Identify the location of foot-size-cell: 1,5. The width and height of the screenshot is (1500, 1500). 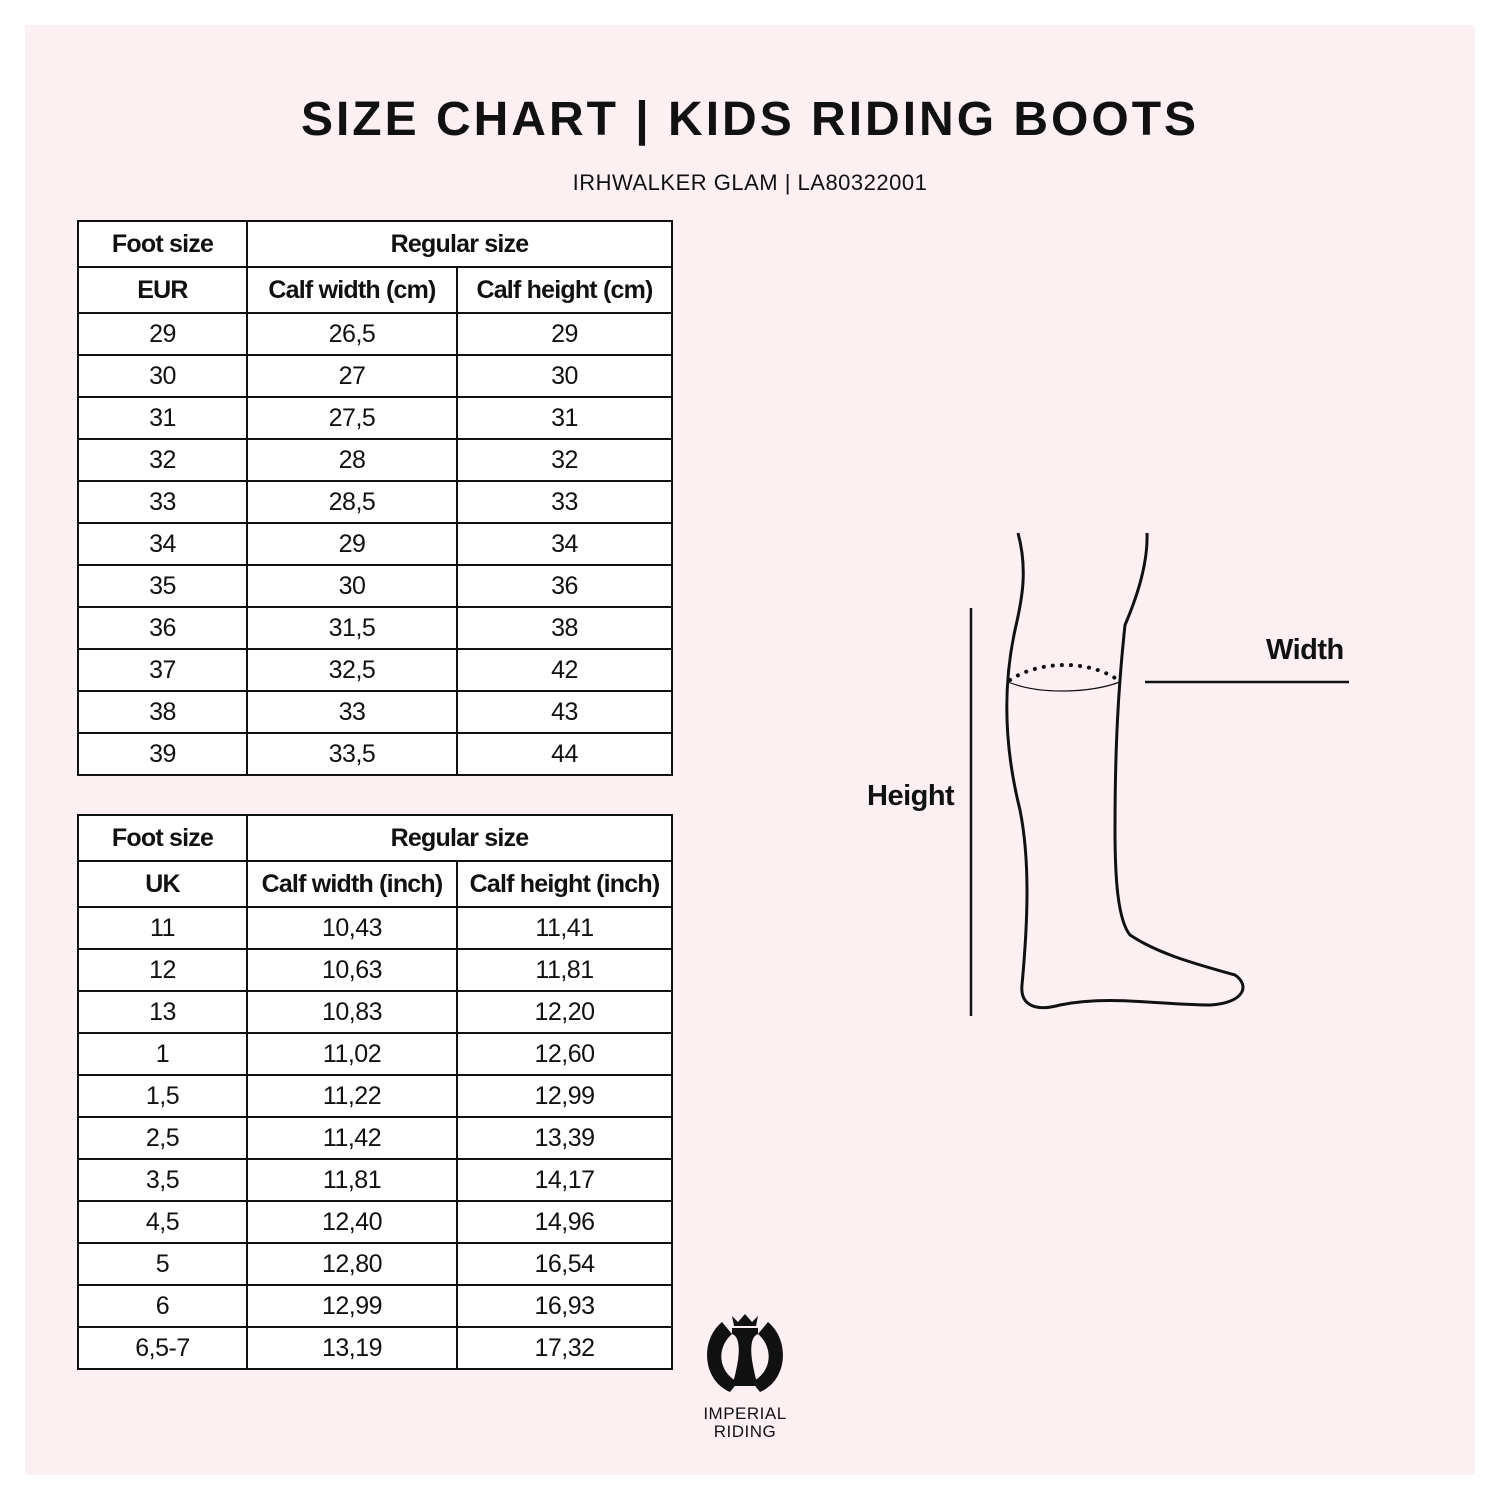
(162, 1096).